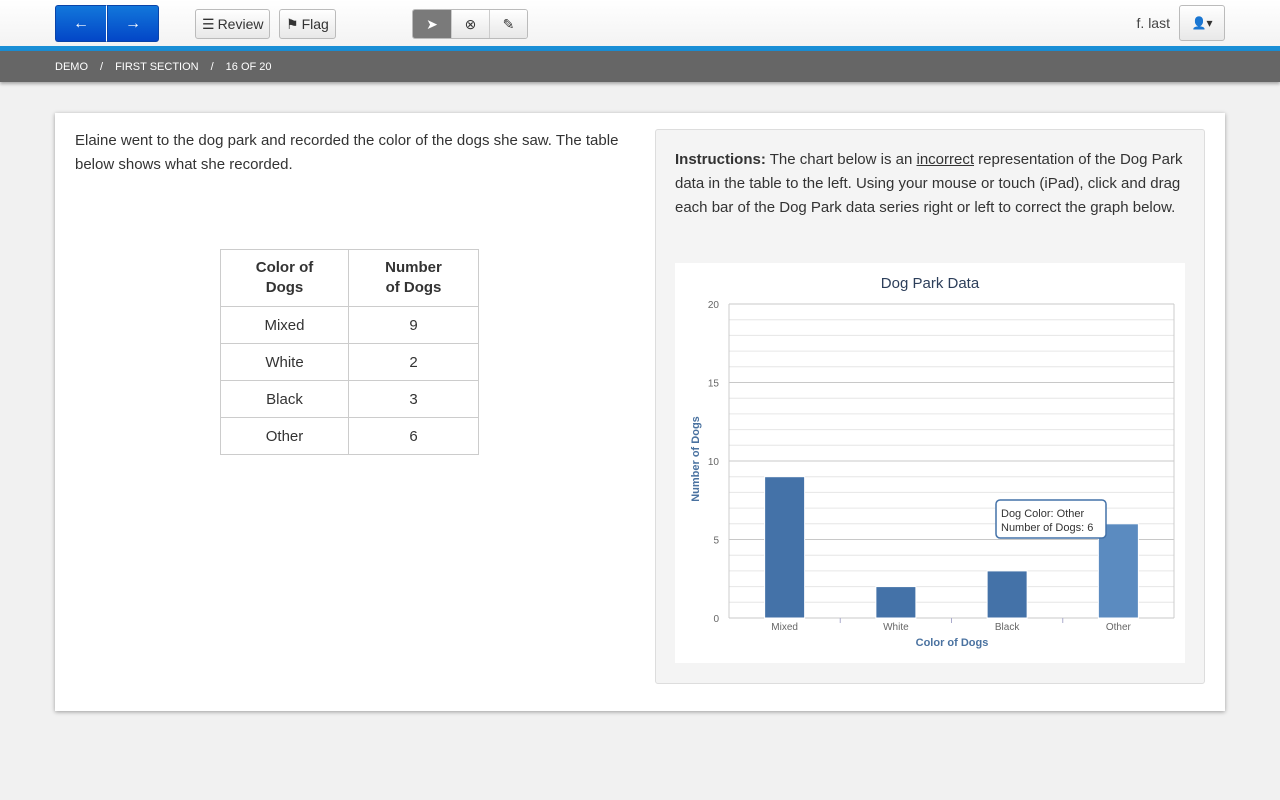  What do you see at coordinates (248, 66) in the screenshot?
I see `breadcrumb-item: 16 OF 20` at bounding box center [248, 66].